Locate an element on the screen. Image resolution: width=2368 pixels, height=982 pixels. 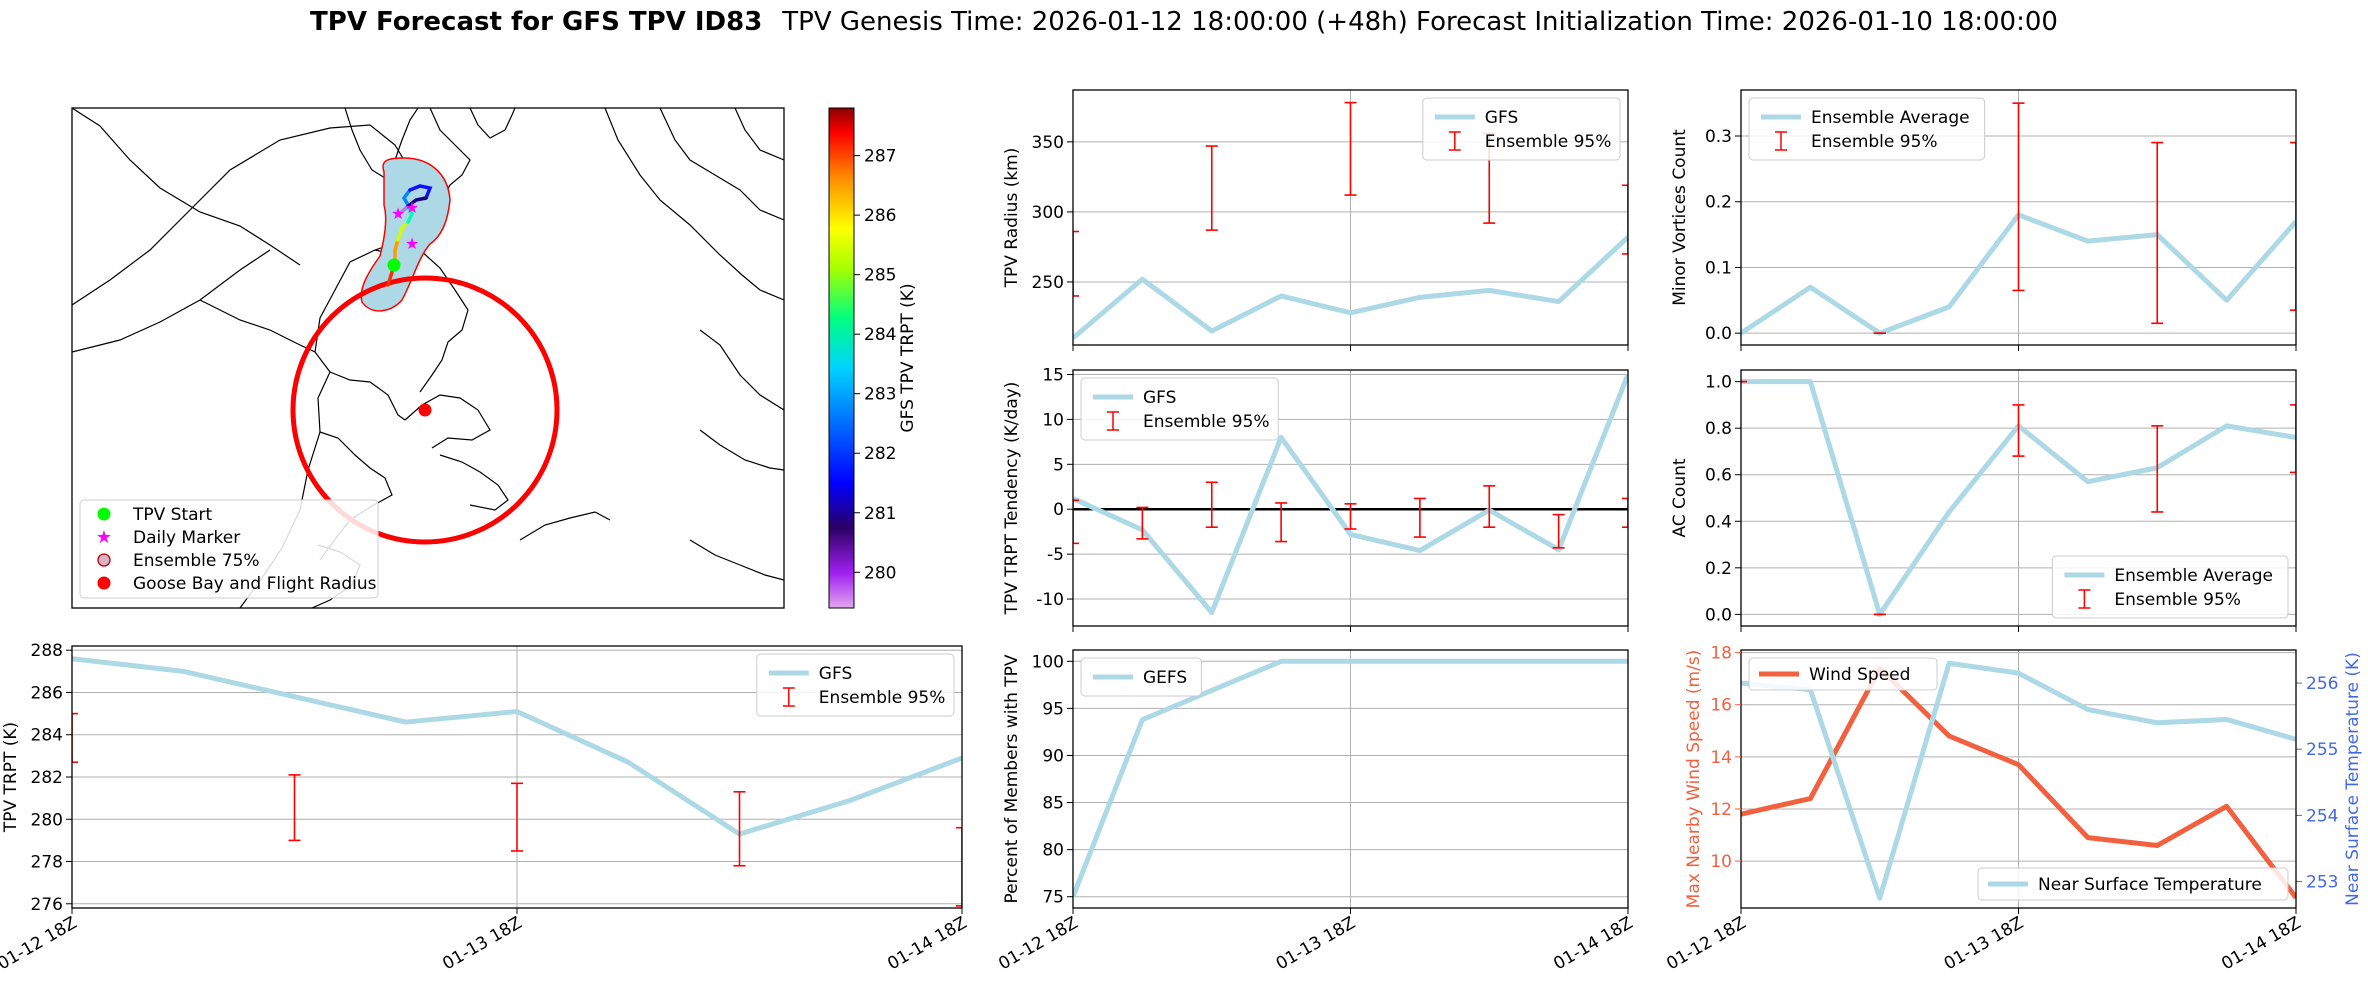
y-tick-label: 90 is located at coordinates (1053, 756).